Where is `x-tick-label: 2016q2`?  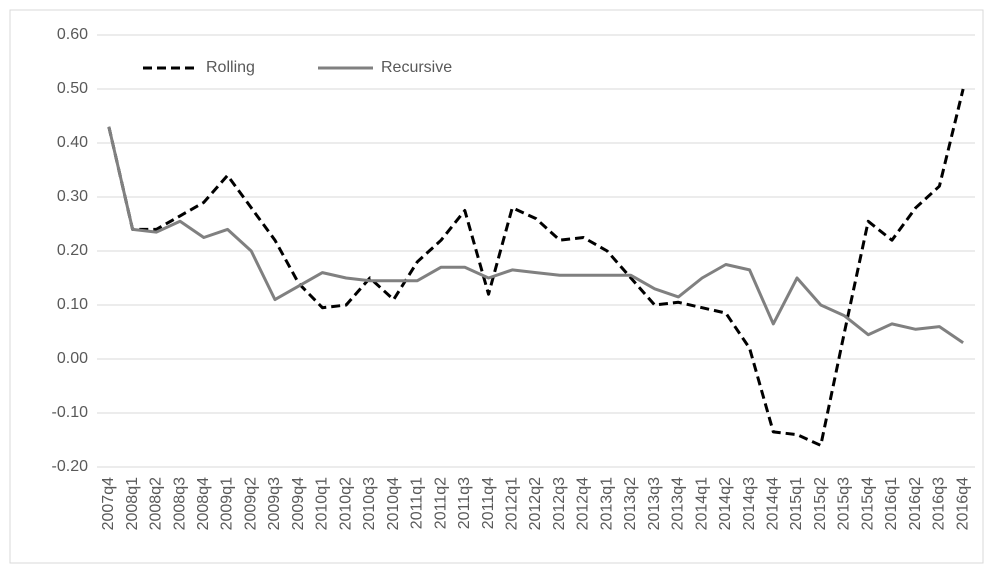
x-tick-label: 2016q2 is located at coordinates (915, 503).